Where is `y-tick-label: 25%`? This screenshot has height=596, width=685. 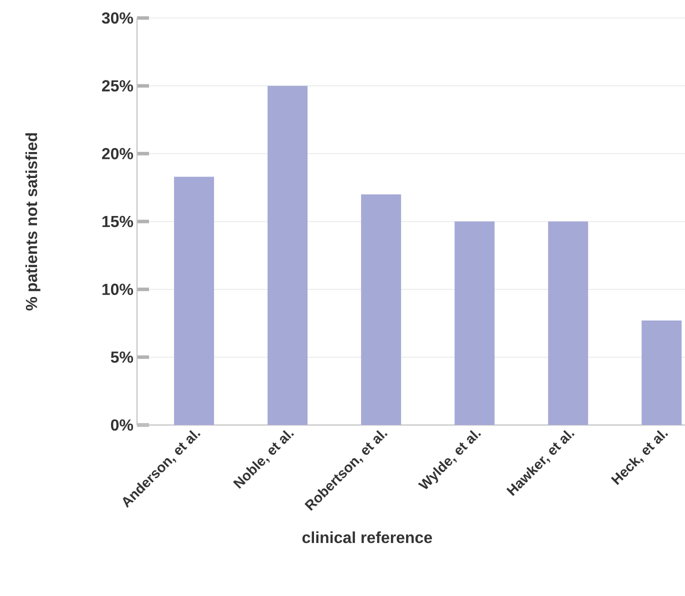 y-tick-label: 25% is located at coordinates (118, 86).